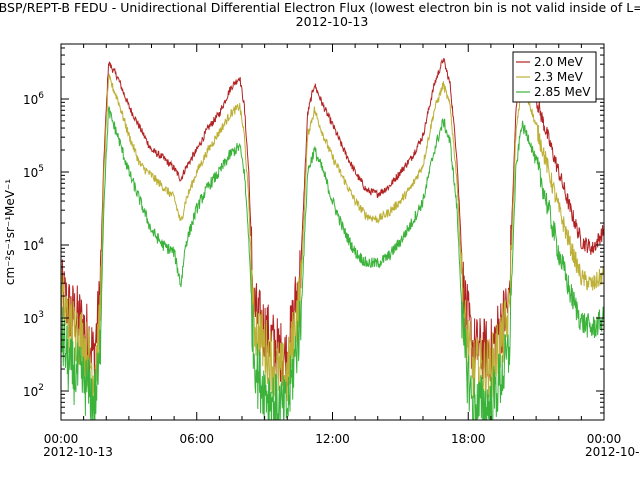 The height and width of the screenshot is (480, 640). Describe the element at coordinates (196, 439) in the screenshot. I see `x-tick-label: 06:00` at that location.